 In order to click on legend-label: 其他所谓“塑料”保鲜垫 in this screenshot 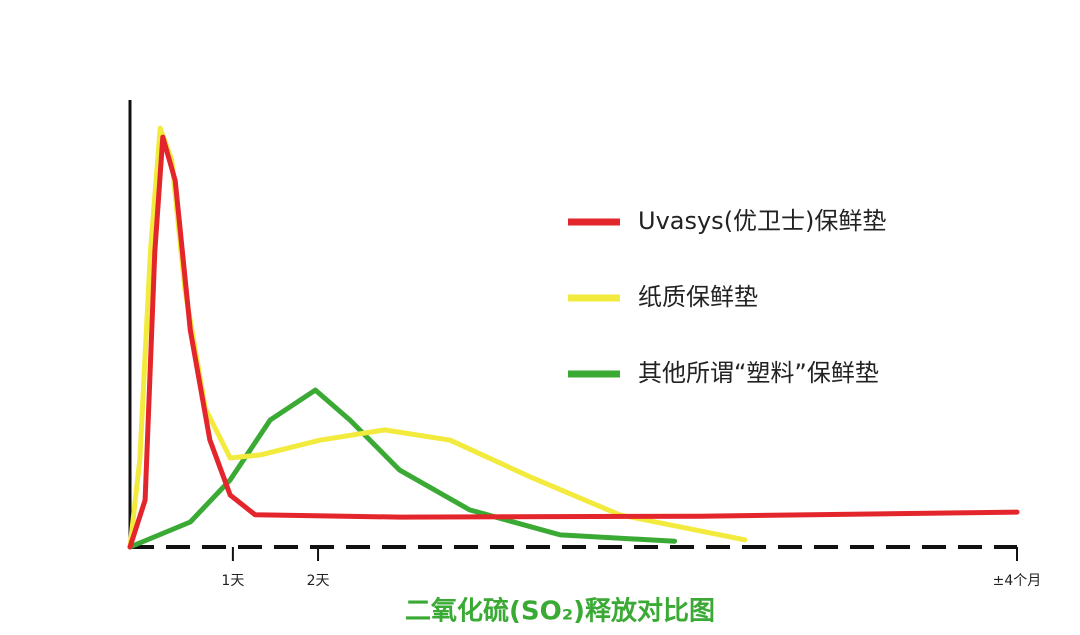, I will do `click(758, 373)`.